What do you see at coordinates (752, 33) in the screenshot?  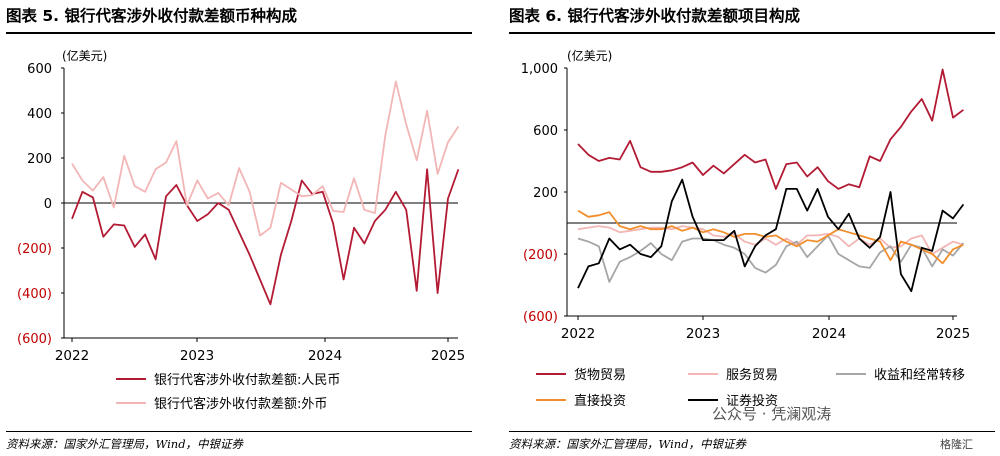 I see `right-title-rule` at bounding box center [752, 33].